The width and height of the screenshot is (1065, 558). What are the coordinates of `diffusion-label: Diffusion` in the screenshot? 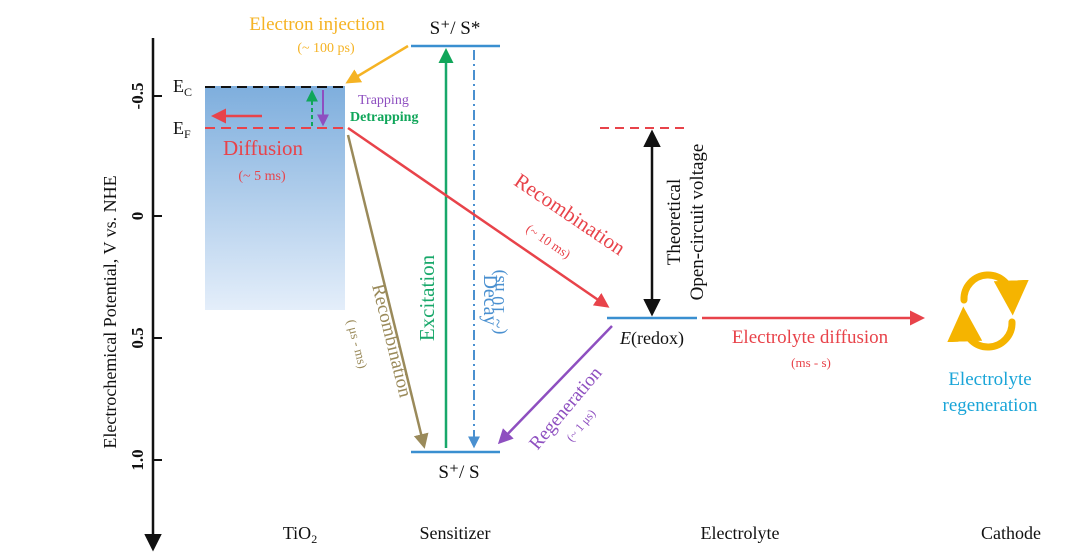 It's located at (263, 148).